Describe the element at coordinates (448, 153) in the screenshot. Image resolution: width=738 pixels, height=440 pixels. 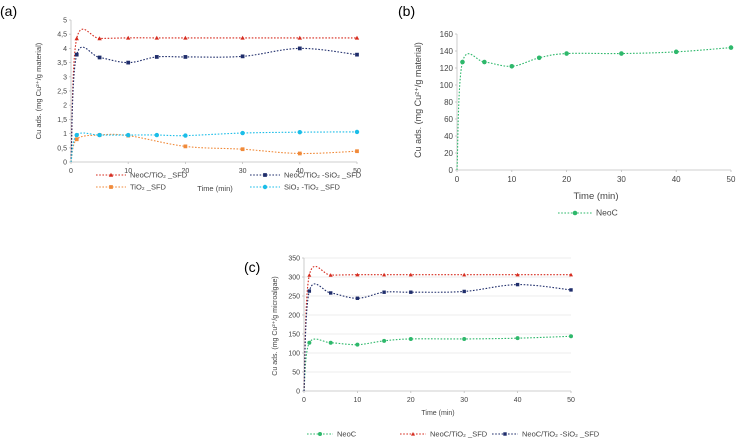
I see `panel-b-y-tick-label: 20` at that location.